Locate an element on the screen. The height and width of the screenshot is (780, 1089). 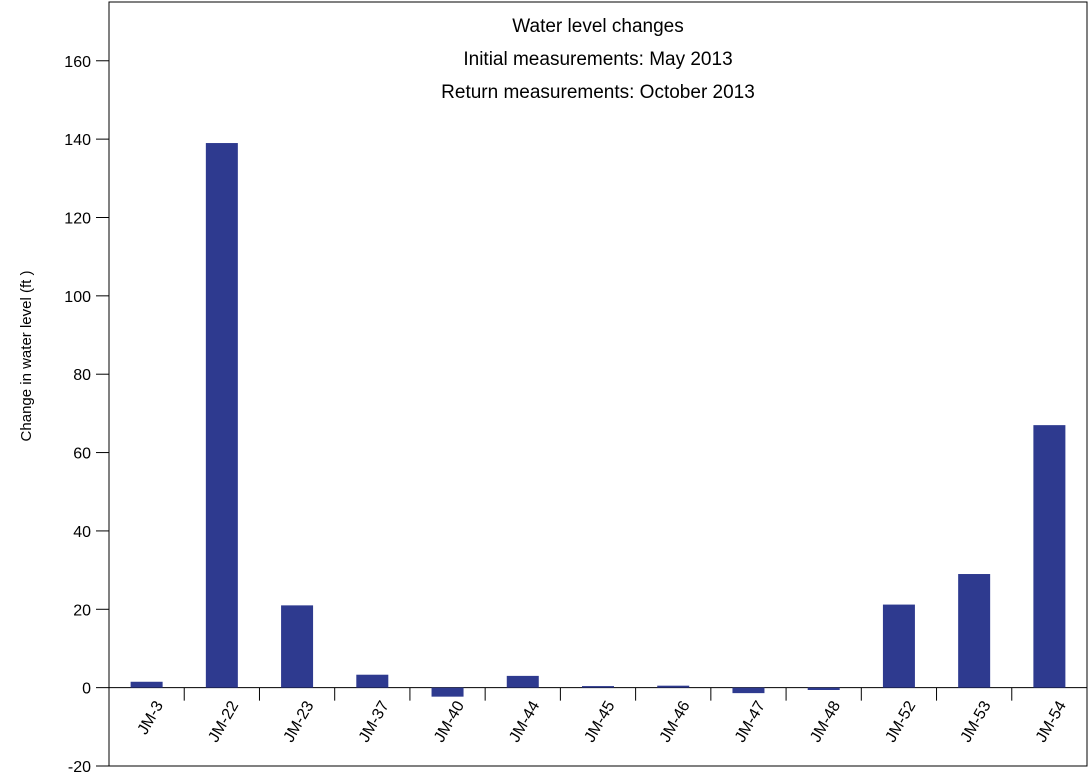
x-tick-label: JM-40 is located at coordinates (449, 721).